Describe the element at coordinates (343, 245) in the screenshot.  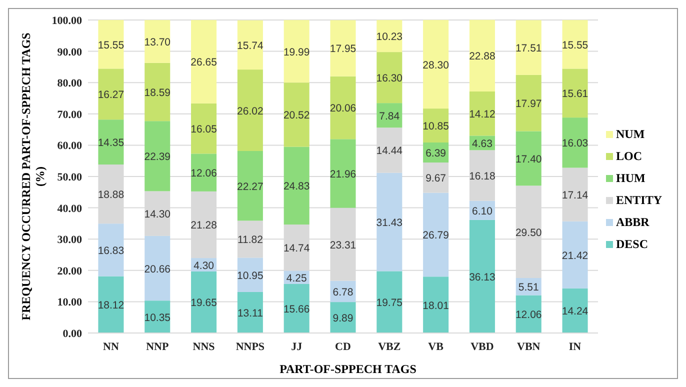
I see `data-label: 23.31` at that location.